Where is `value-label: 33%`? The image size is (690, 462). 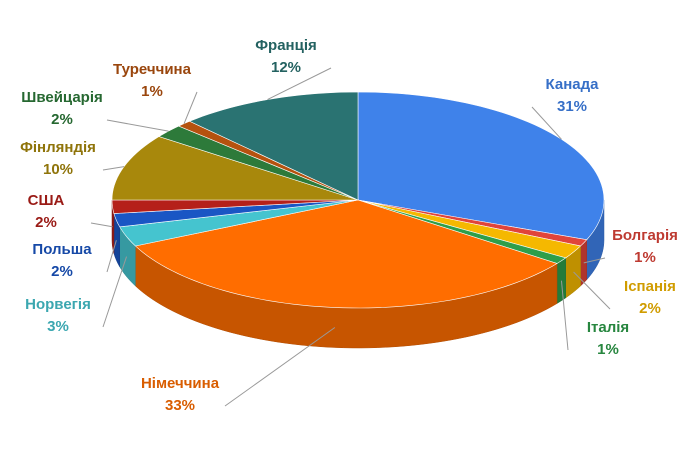 value-label: 33% is located at coordinates (180, 405).